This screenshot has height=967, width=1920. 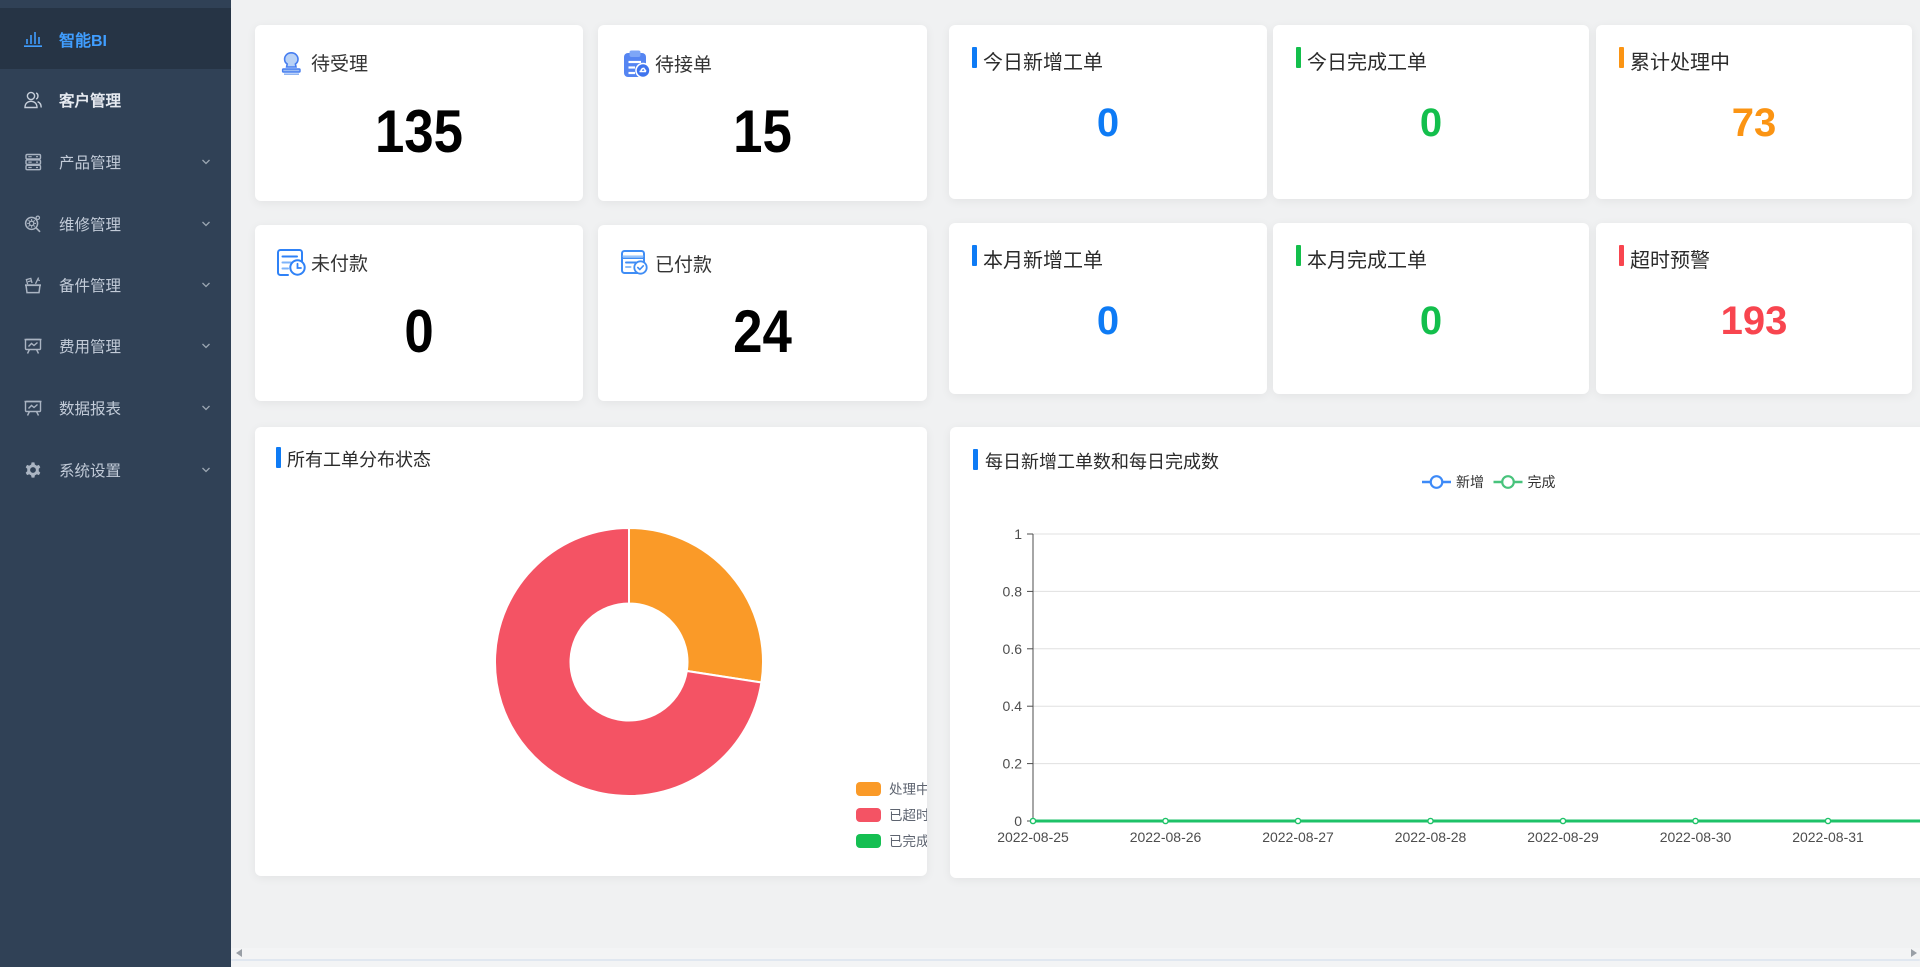 What do you see at coordinates (1563, 837) in the screenshot?
I see `svg-text: 2022-08-29` at bounding box center [1563, 837].